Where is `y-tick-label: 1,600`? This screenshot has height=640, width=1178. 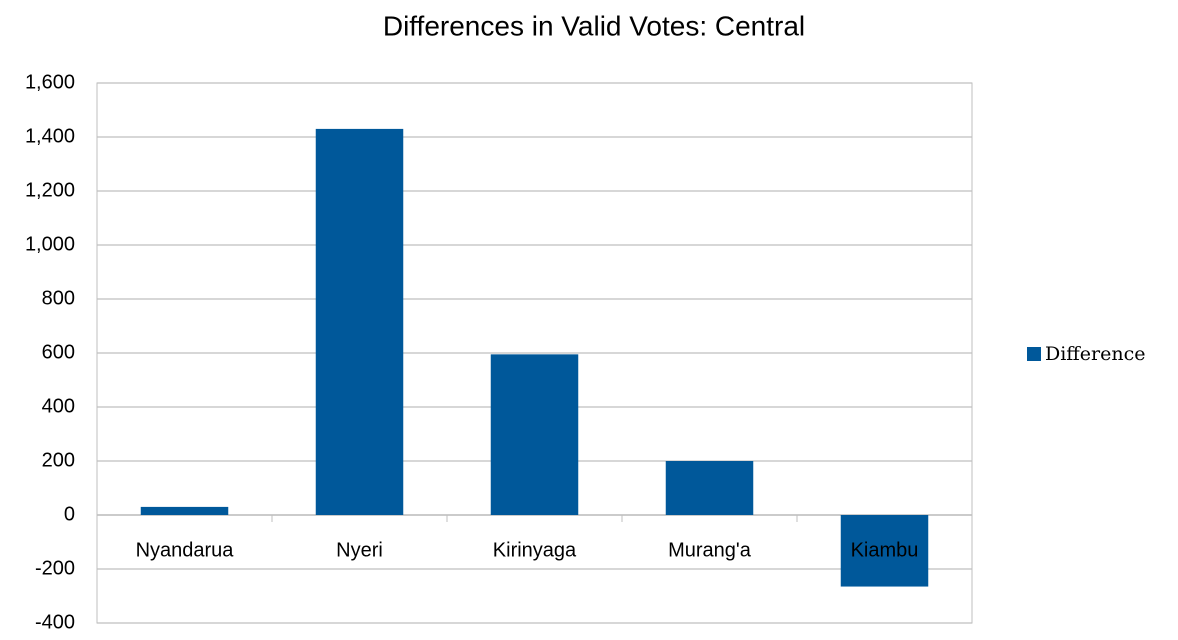
y-tick-label: 1,600 is located at coordinates (50, 82).